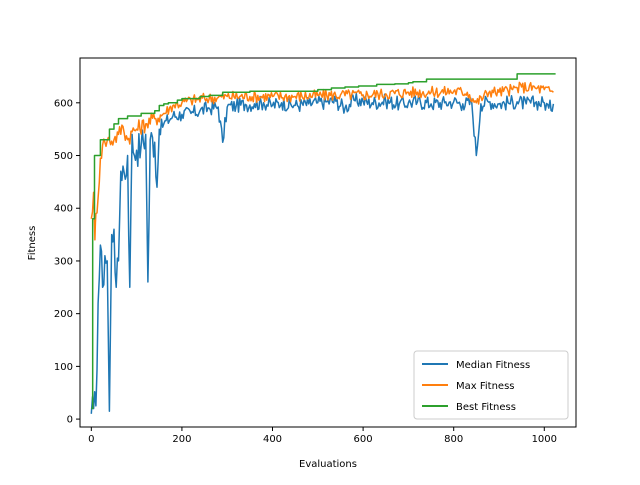 Image resolution: width=640 pixels, height=485 pixels. What do you see at coordinates (63, 367) in the screenshot?
I see `y-tick-label: 100` at bounding box center [63, 367].